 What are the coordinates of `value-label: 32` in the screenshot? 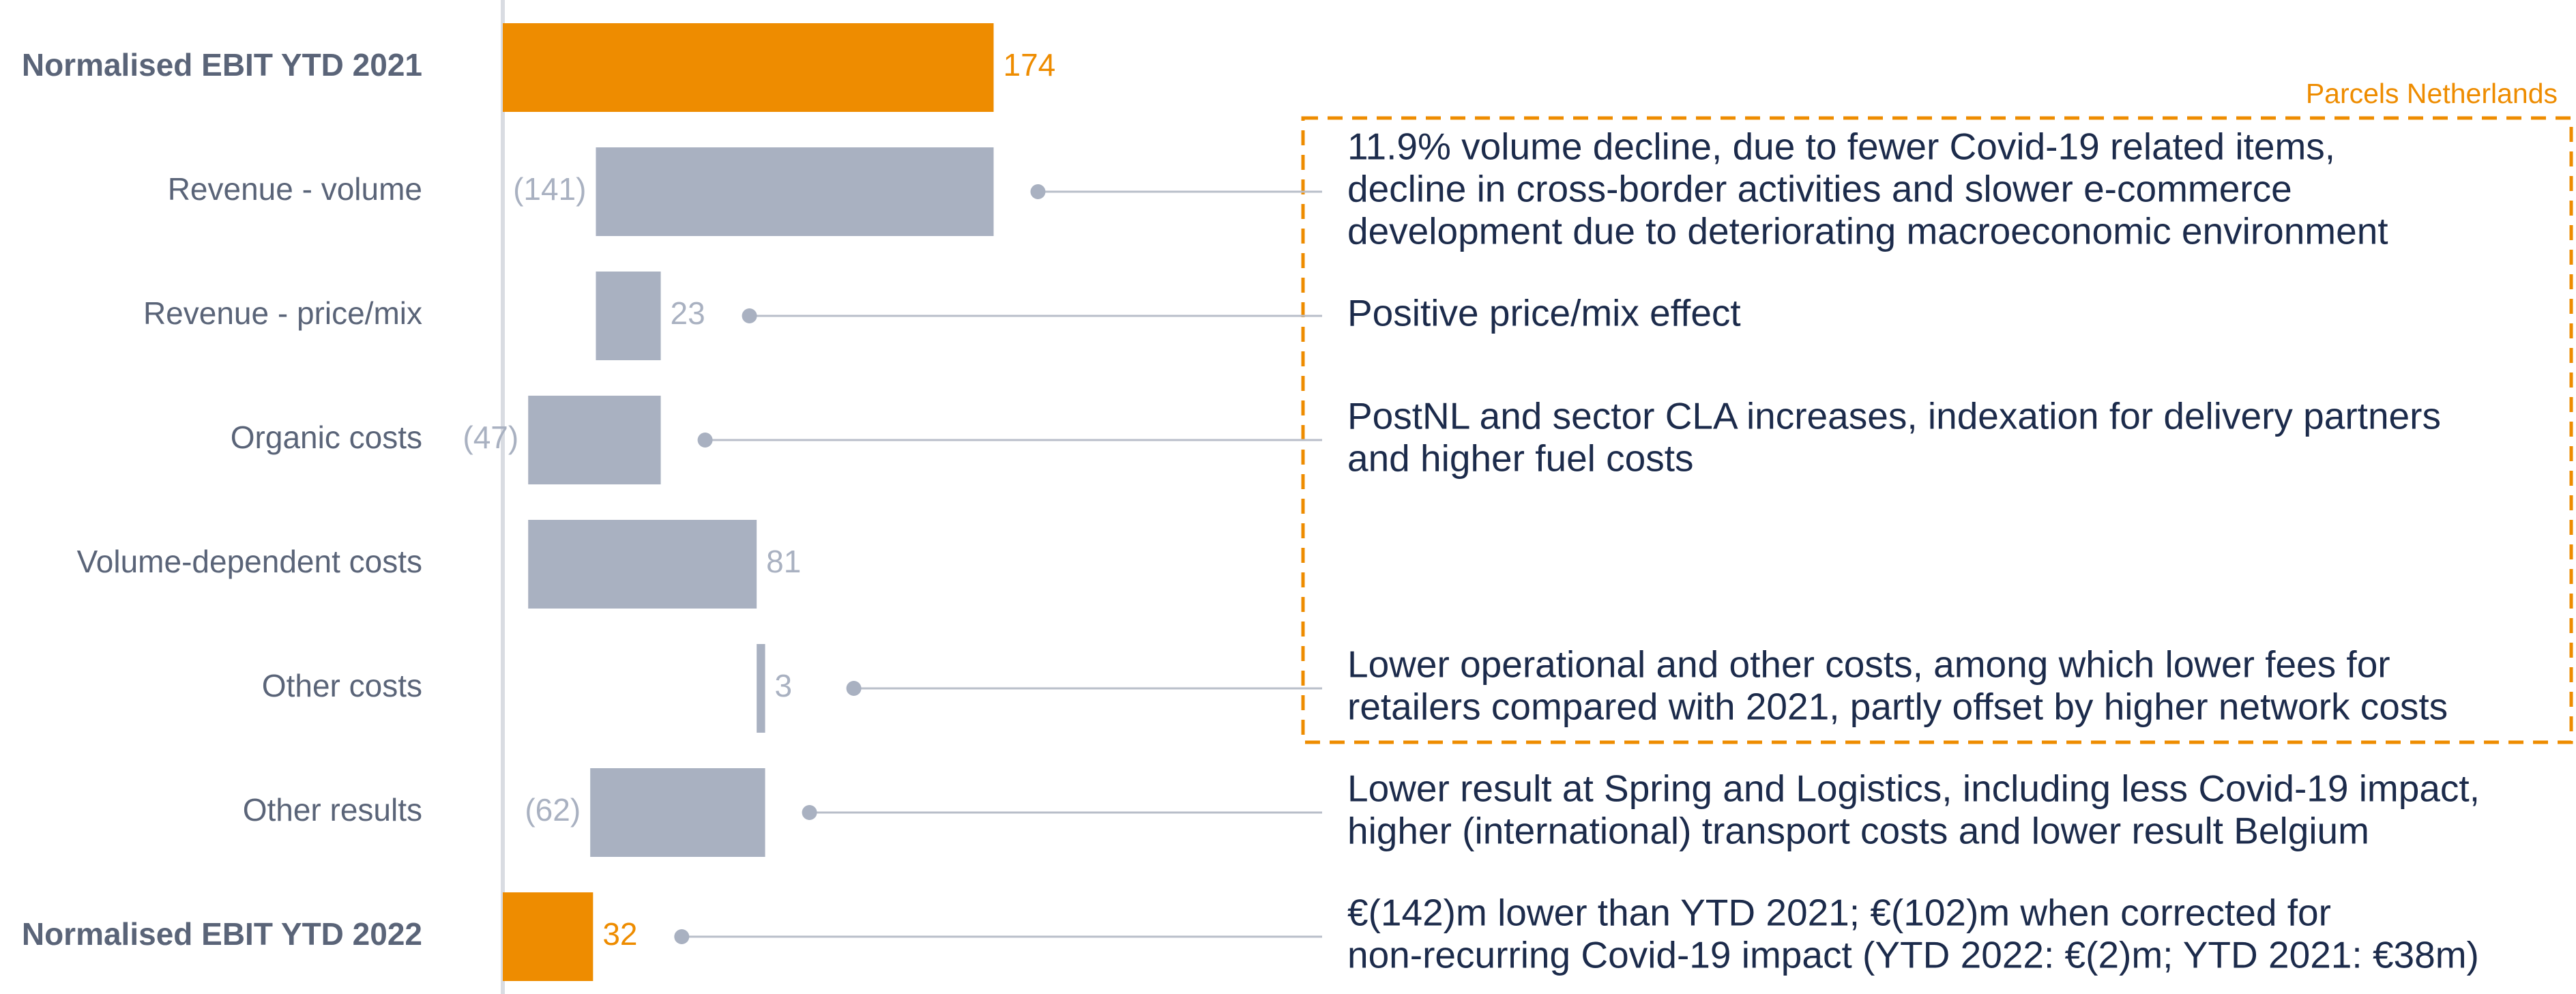 It's located at (619, 934).